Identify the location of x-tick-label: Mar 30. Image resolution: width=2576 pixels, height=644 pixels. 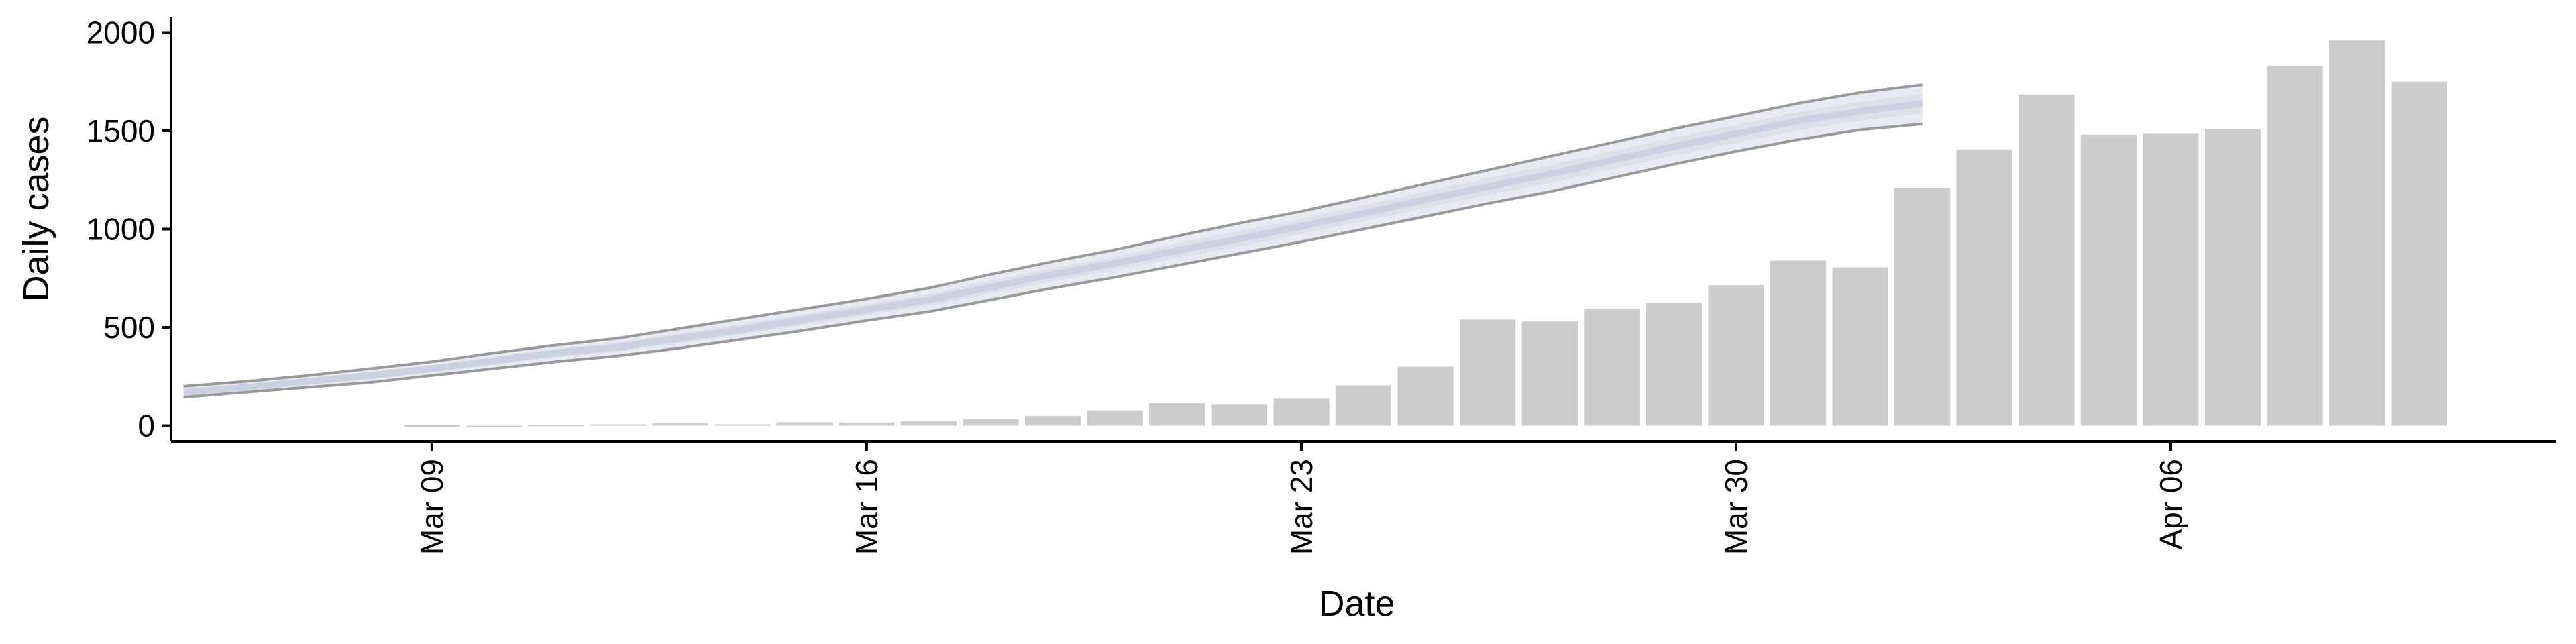
(1736, 507).